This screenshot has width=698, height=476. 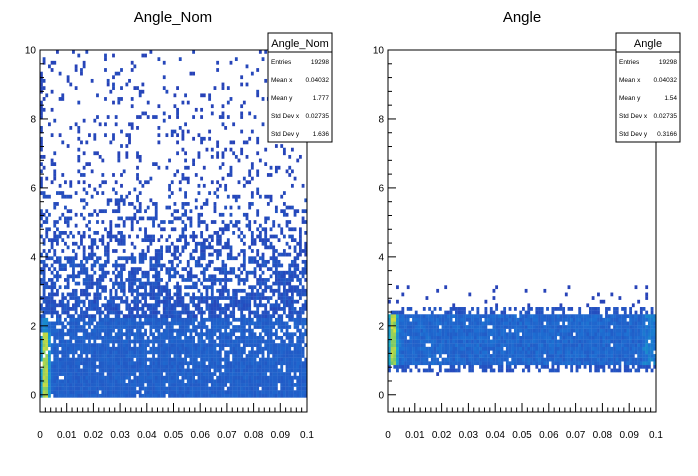 What do you see at coordinates (522, 330) in the screenshot?
I see `heatmap-cells` at bounding box center [522, 330].